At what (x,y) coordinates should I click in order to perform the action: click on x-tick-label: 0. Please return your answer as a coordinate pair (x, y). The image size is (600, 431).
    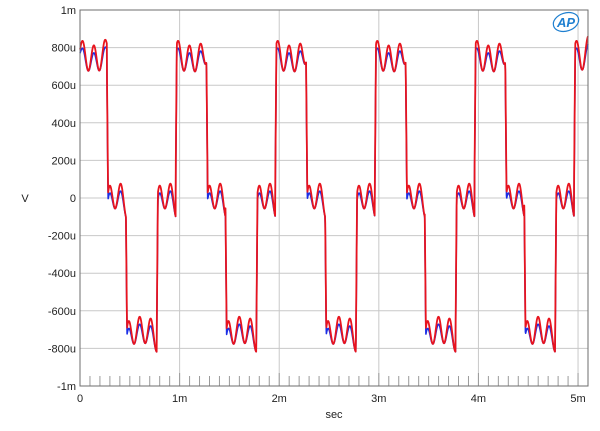
    Looking at the image, I should click on (80, 399).